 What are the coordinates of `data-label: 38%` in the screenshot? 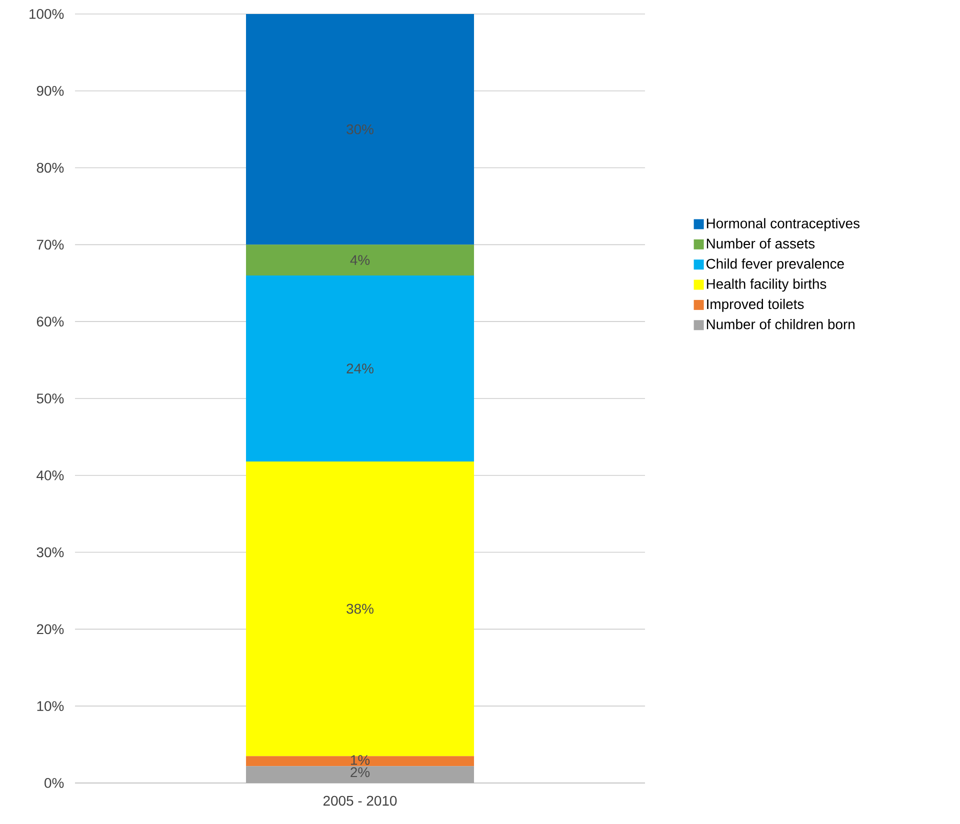 It's located at (360, 609).